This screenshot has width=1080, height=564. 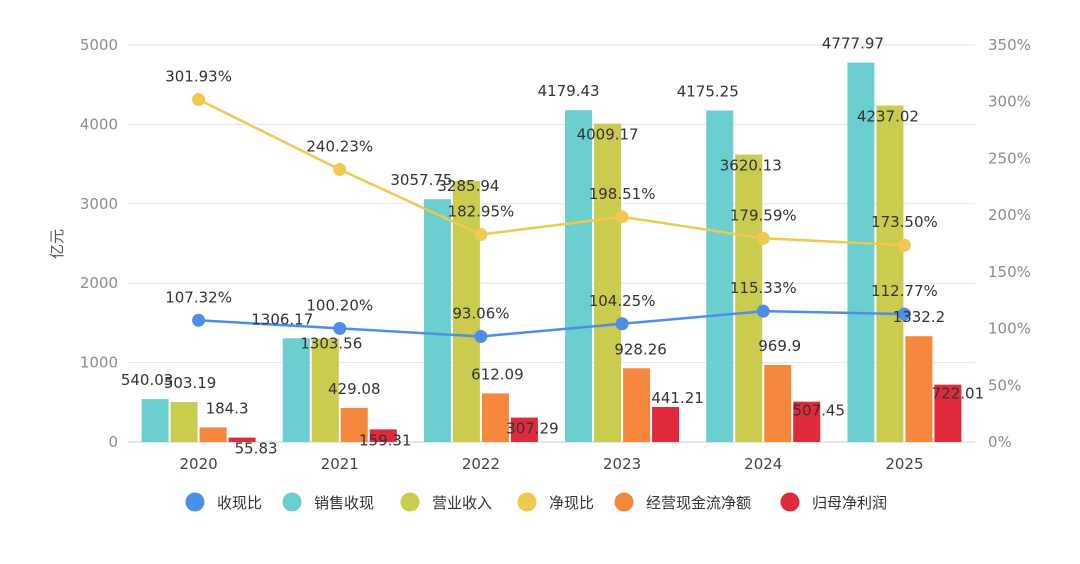 I want to click on legend: 收现比 销售收现 营业收入 净现比 经营现金流净额 归母净利润, so click(x=536, y=502).